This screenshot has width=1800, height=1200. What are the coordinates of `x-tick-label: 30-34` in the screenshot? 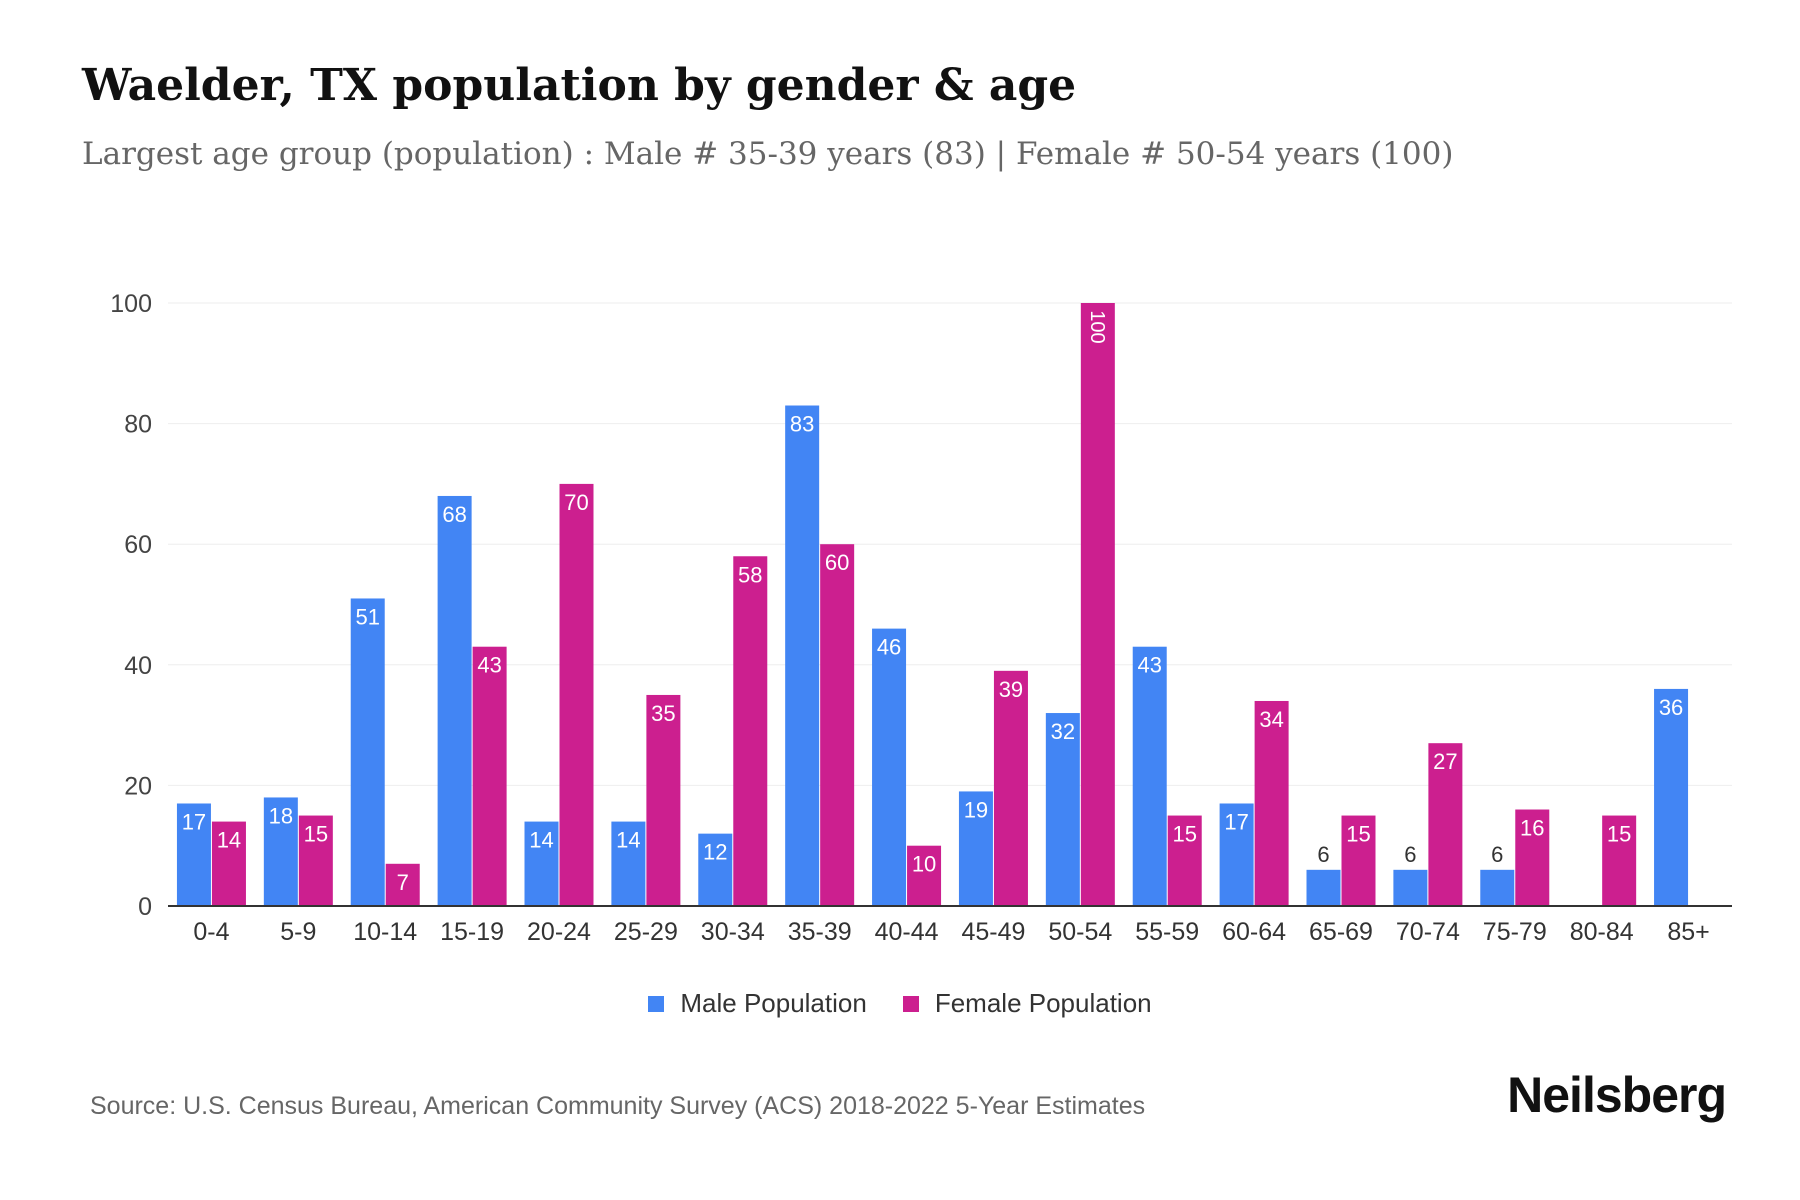 It's located at (733, 932).